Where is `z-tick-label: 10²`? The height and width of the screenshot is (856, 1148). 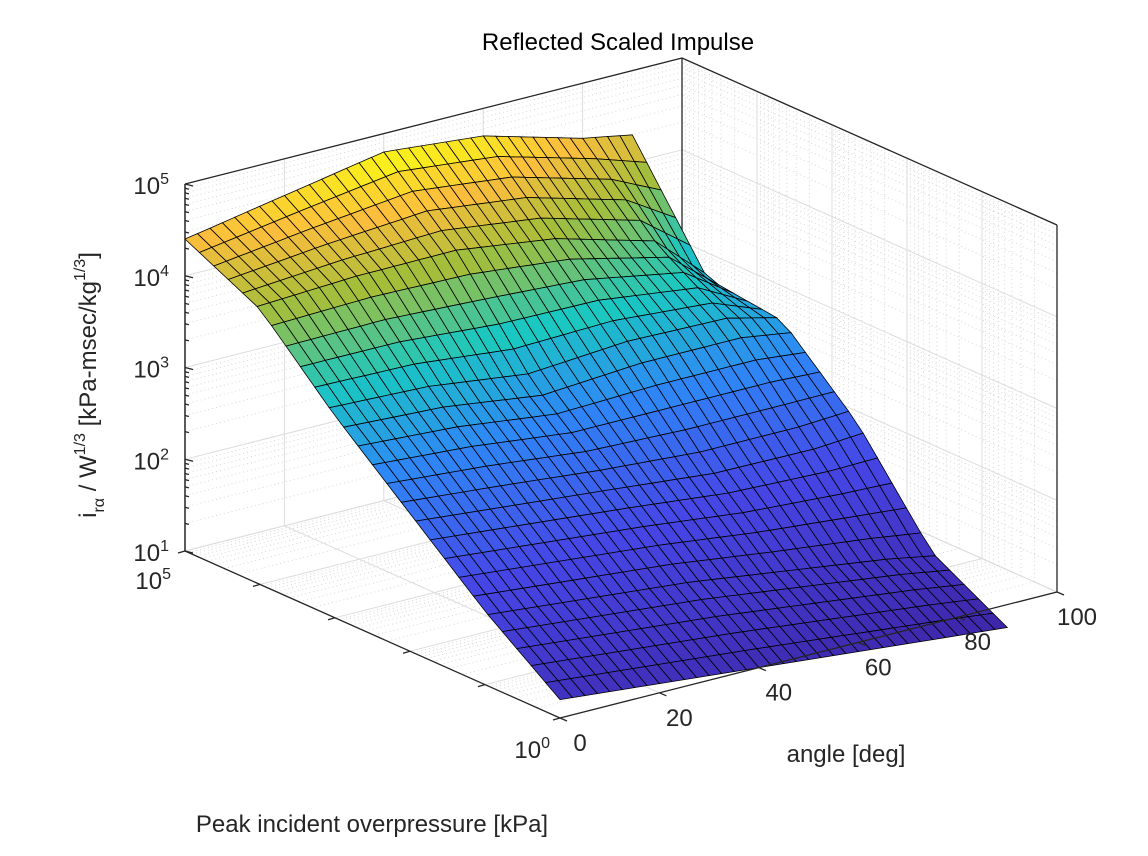 z-tick-label: 10² is located at coordinates (151, 460).